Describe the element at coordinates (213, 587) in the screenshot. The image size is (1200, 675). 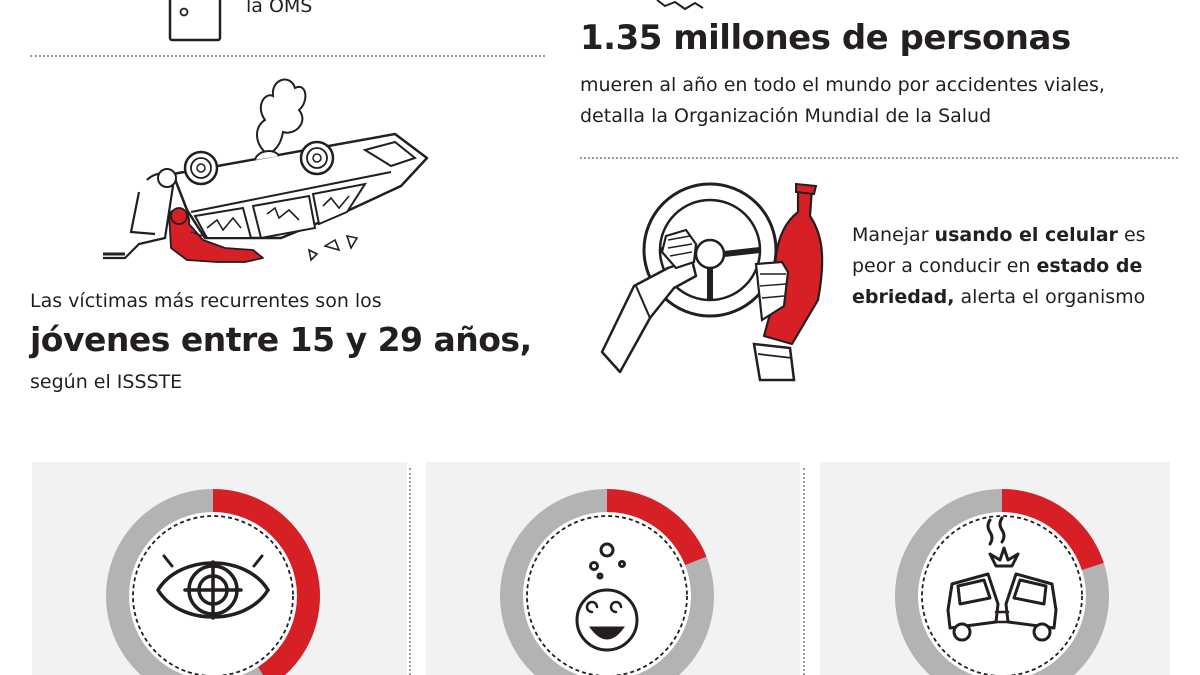
I see `eye-target-icon` at that location.